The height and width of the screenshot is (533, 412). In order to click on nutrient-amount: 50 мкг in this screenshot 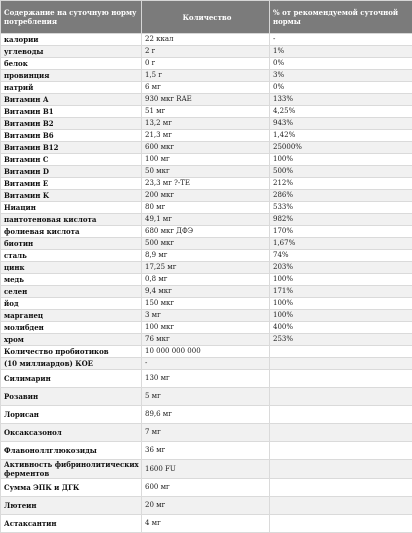, I will do `click(206, 172)`.